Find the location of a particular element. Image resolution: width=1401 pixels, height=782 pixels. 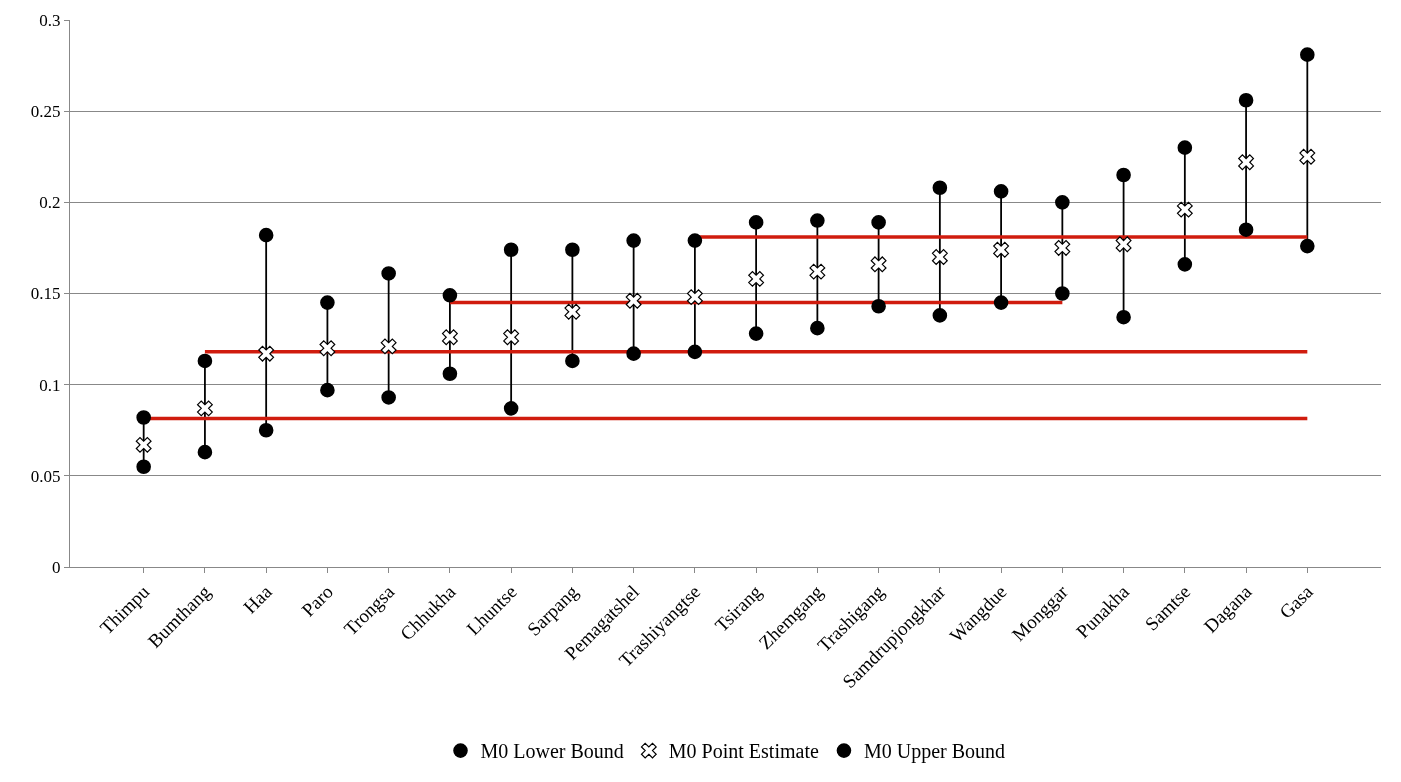

legend-label: M0 Point Estimate is located at coordinates (743, 751).